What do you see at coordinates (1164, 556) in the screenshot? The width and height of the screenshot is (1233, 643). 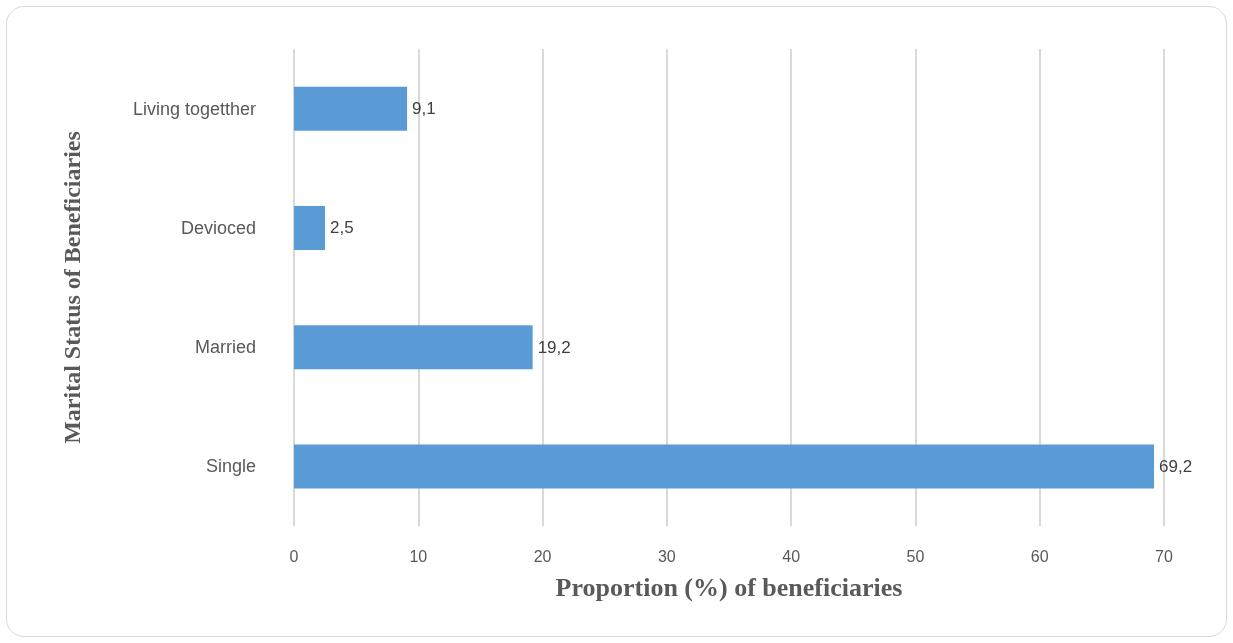 I see `x-tick-label: 70` at bounding box center [1164, 556].